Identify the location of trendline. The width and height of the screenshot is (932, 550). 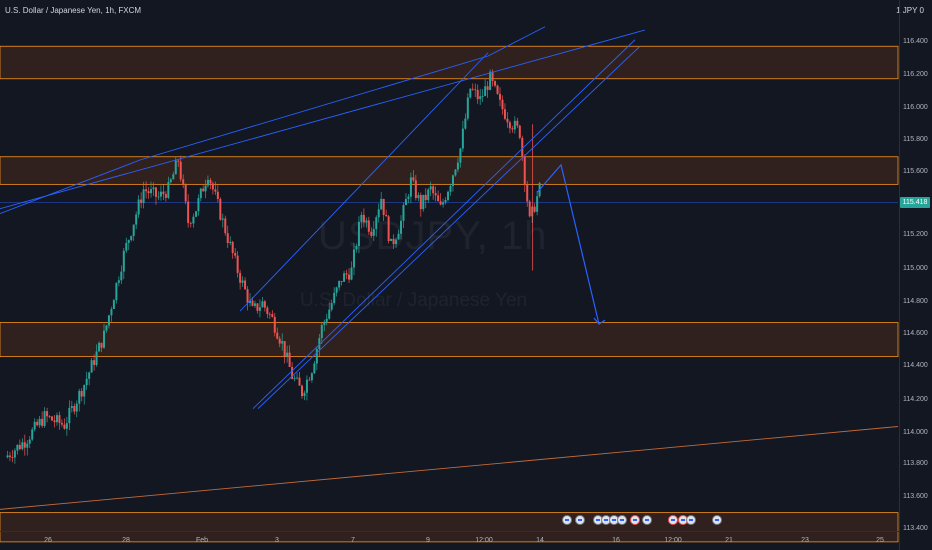
(70, 187).